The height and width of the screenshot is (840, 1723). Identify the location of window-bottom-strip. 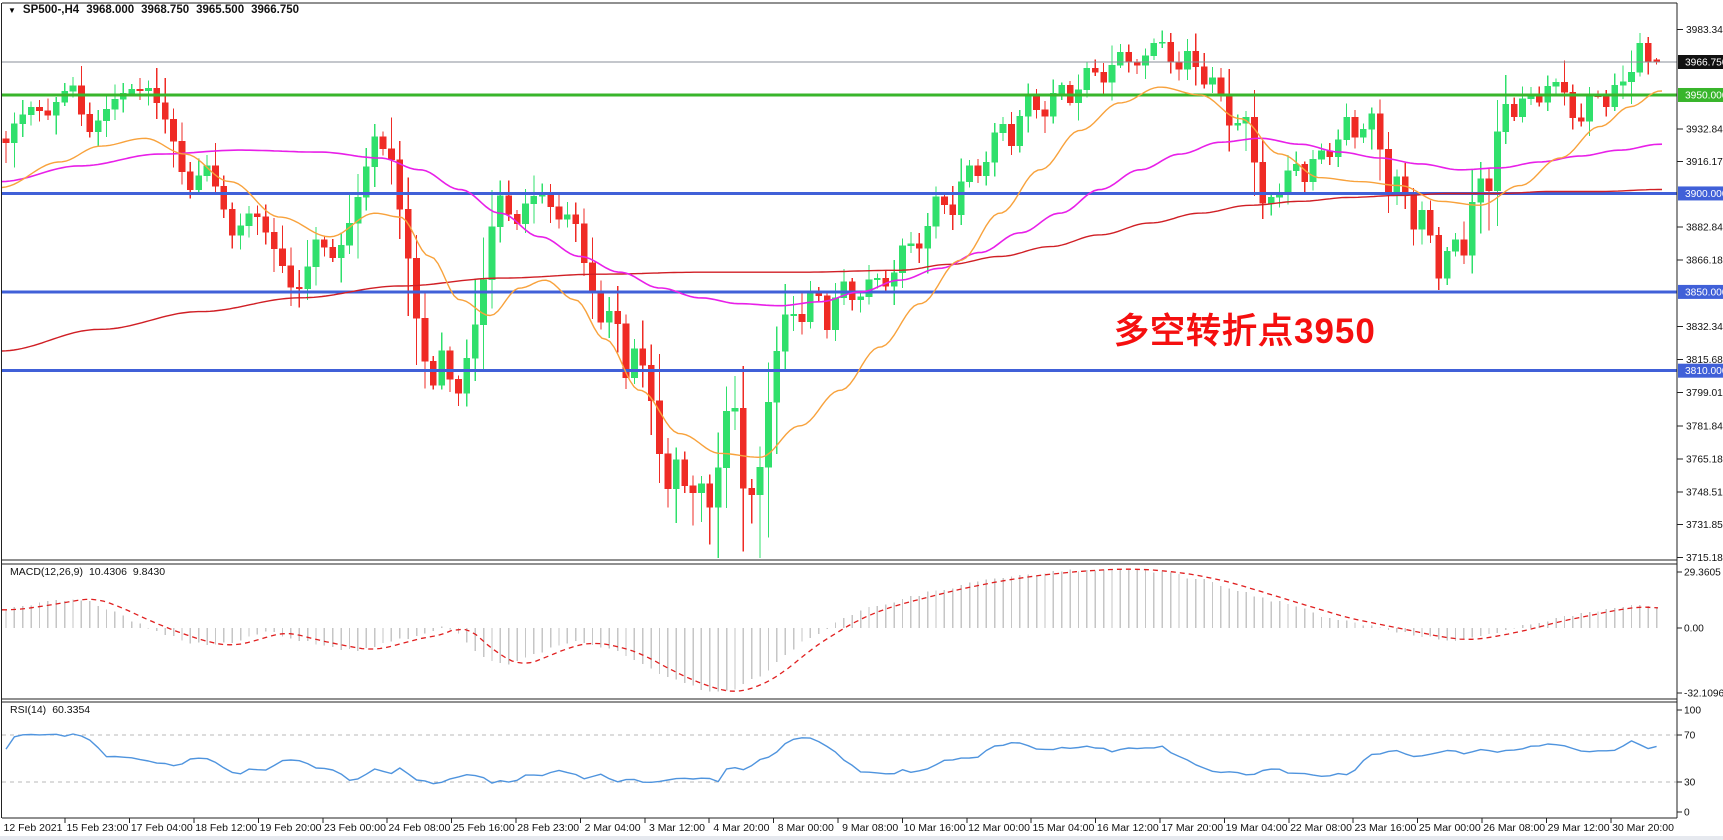
(861, 838).